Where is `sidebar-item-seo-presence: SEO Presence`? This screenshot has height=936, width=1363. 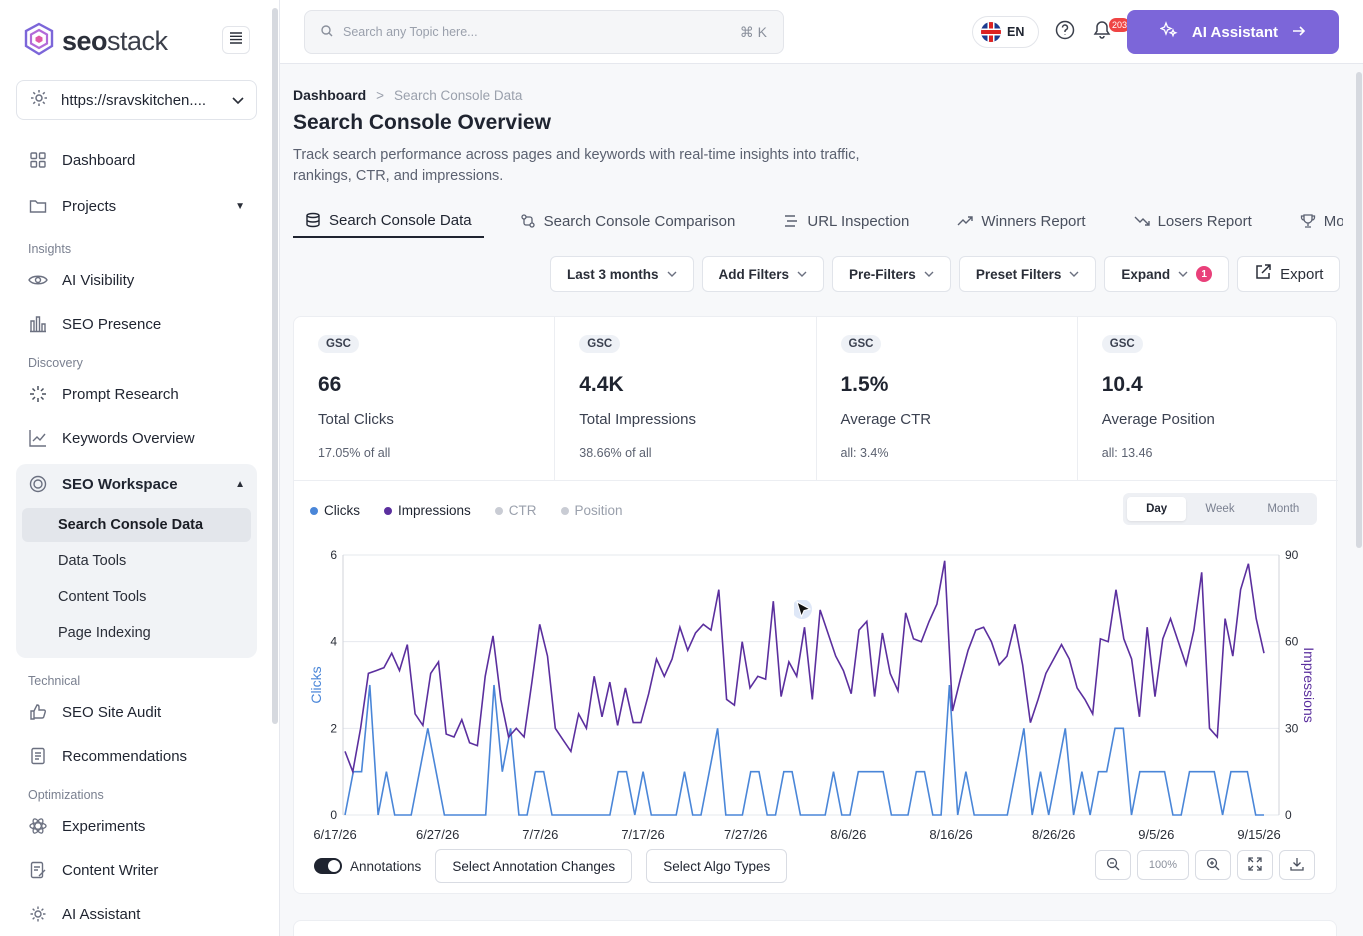 sidebar-item-seo-presence: SEO Presence is located at coordinates (136, 324).